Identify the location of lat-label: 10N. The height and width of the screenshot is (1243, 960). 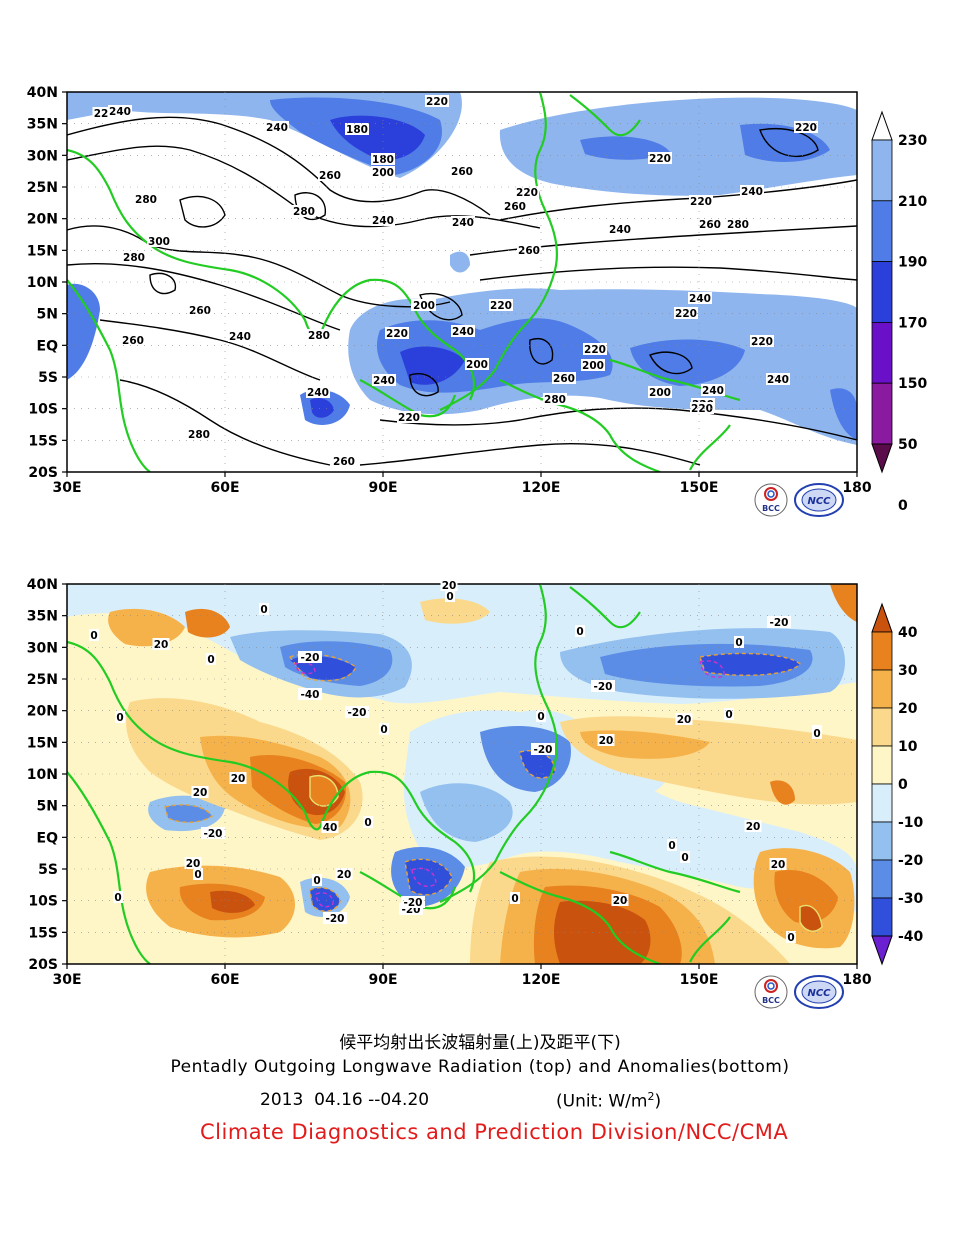
(42, 283).